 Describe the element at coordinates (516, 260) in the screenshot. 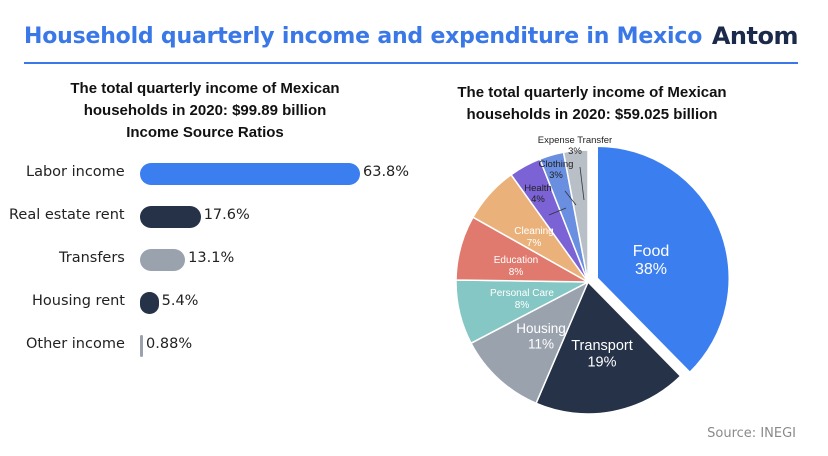

I see `pie-slice-name-label: Education` at that location.